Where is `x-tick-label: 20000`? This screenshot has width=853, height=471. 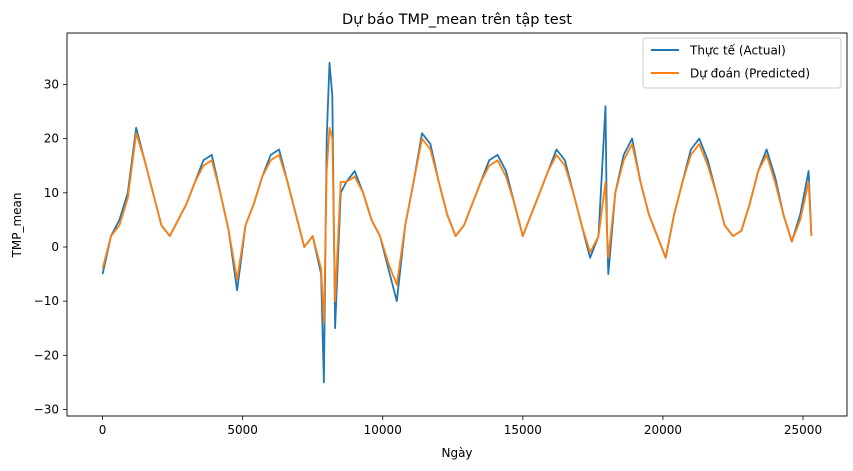 x-tick-label: 20000 is located at coordinates (663, 430).